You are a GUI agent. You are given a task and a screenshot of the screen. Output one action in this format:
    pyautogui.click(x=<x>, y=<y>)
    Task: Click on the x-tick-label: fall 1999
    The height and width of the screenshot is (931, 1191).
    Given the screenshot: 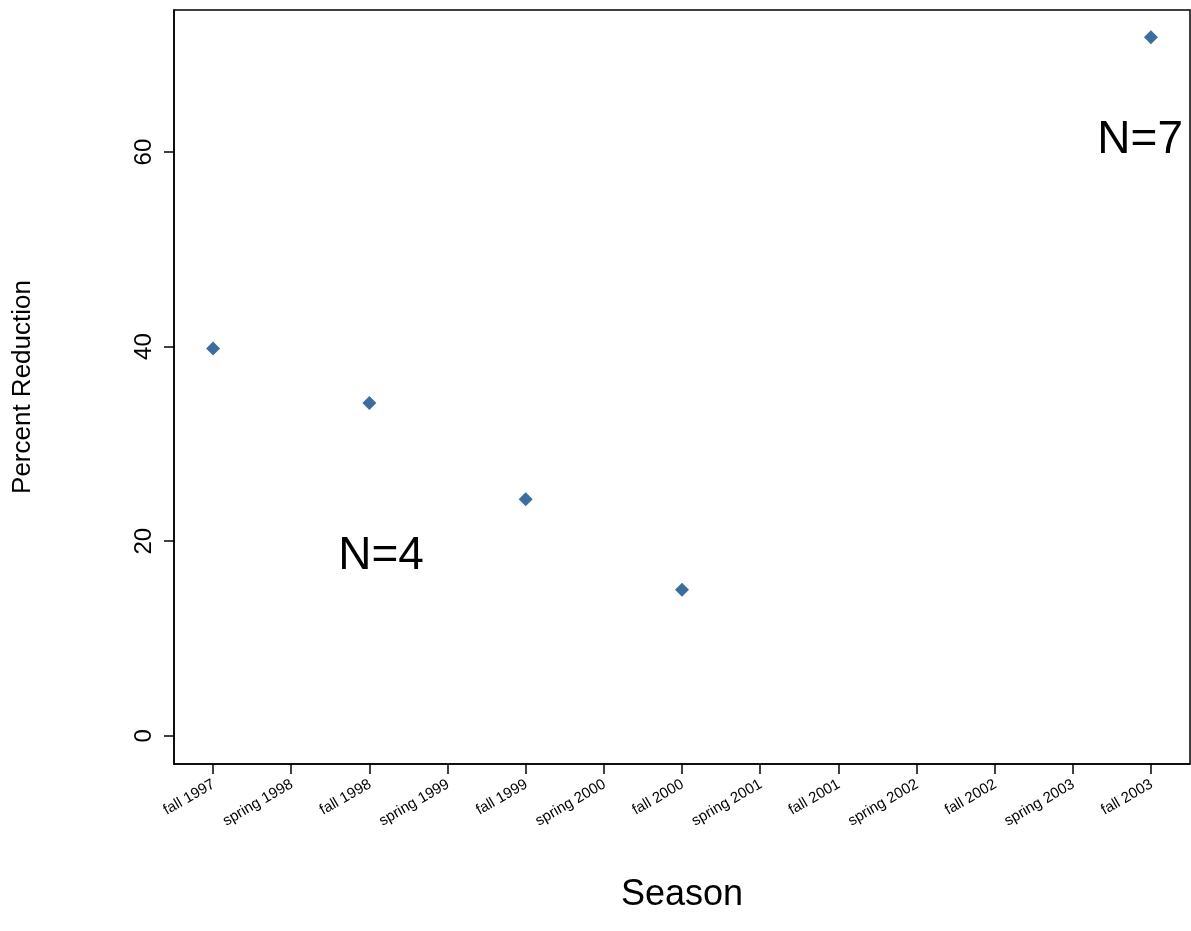 What is the action you would take?
    pyautogui.click(x=501, y=796)
    